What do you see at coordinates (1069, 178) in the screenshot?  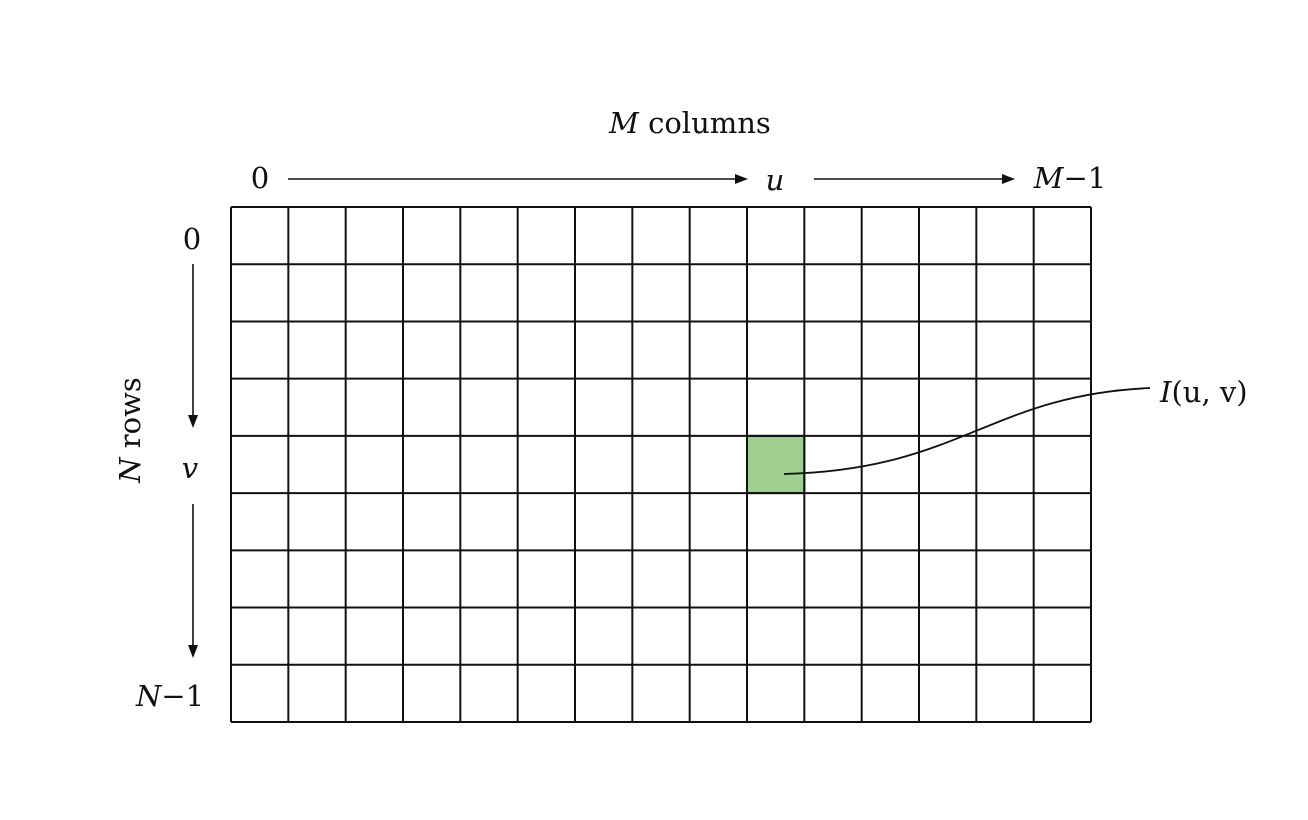 I see `column-end-label: M−1` at bounding box center [1069, 178].